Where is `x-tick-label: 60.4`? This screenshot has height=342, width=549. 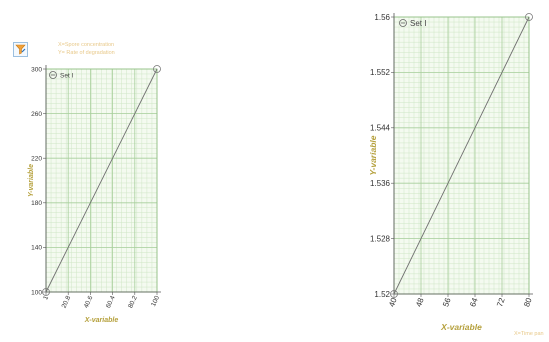 x-tick-label: 60.4 is located at coordinates (111, 302).